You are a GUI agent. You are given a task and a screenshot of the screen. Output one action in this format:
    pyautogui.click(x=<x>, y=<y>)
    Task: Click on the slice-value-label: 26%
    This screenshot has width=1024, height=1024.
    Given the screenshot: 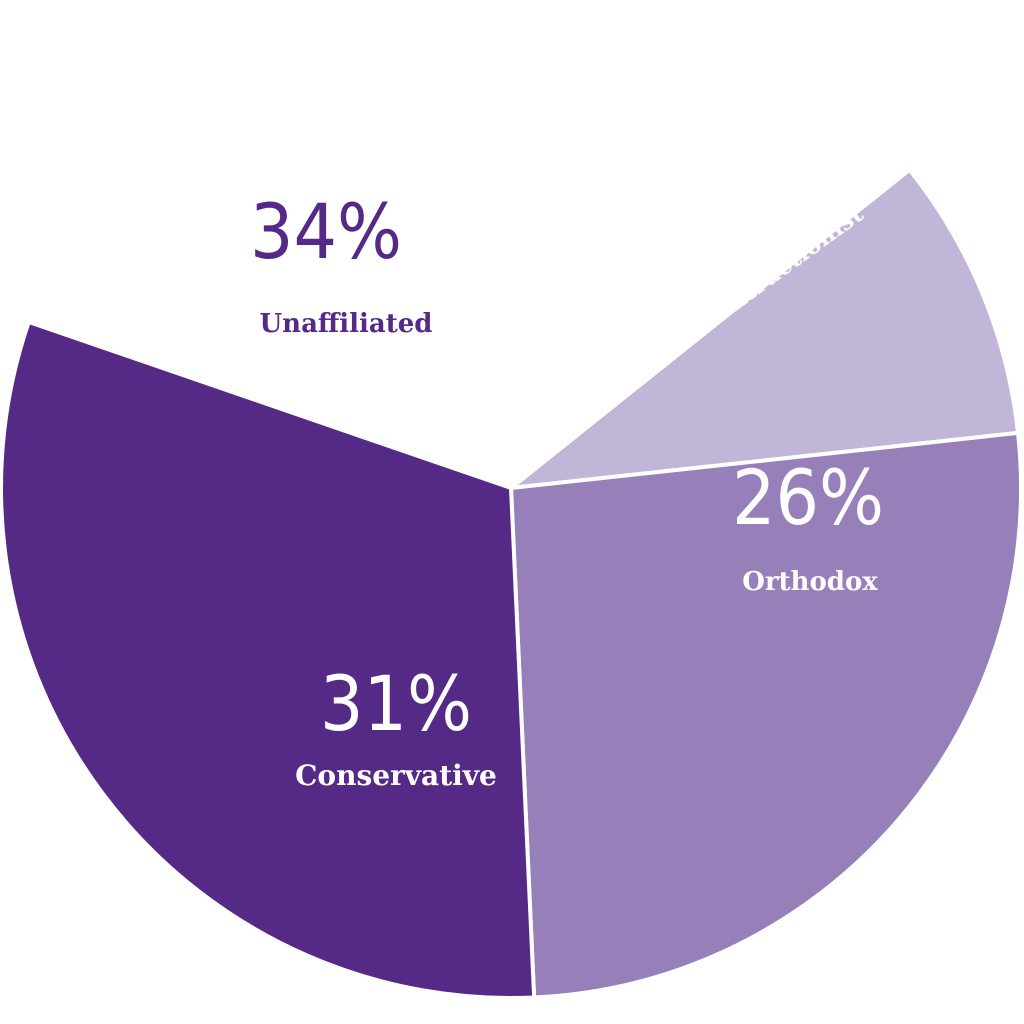 What is the action you would take?
    pyautogui.click(x=808, y=497)
    